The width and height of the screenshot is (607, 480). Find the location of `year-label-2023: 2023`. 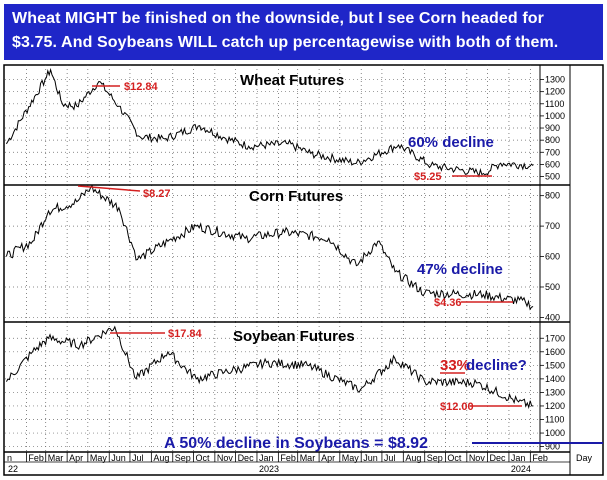

year-label-2023: 2023 is located at coordinates (269, 469).